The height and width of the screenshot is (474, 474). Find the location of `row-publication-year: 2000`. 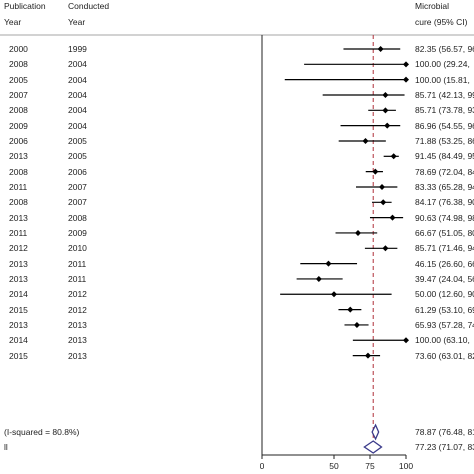

row-publication-year: 2000 is located at coordinates (18, 49).